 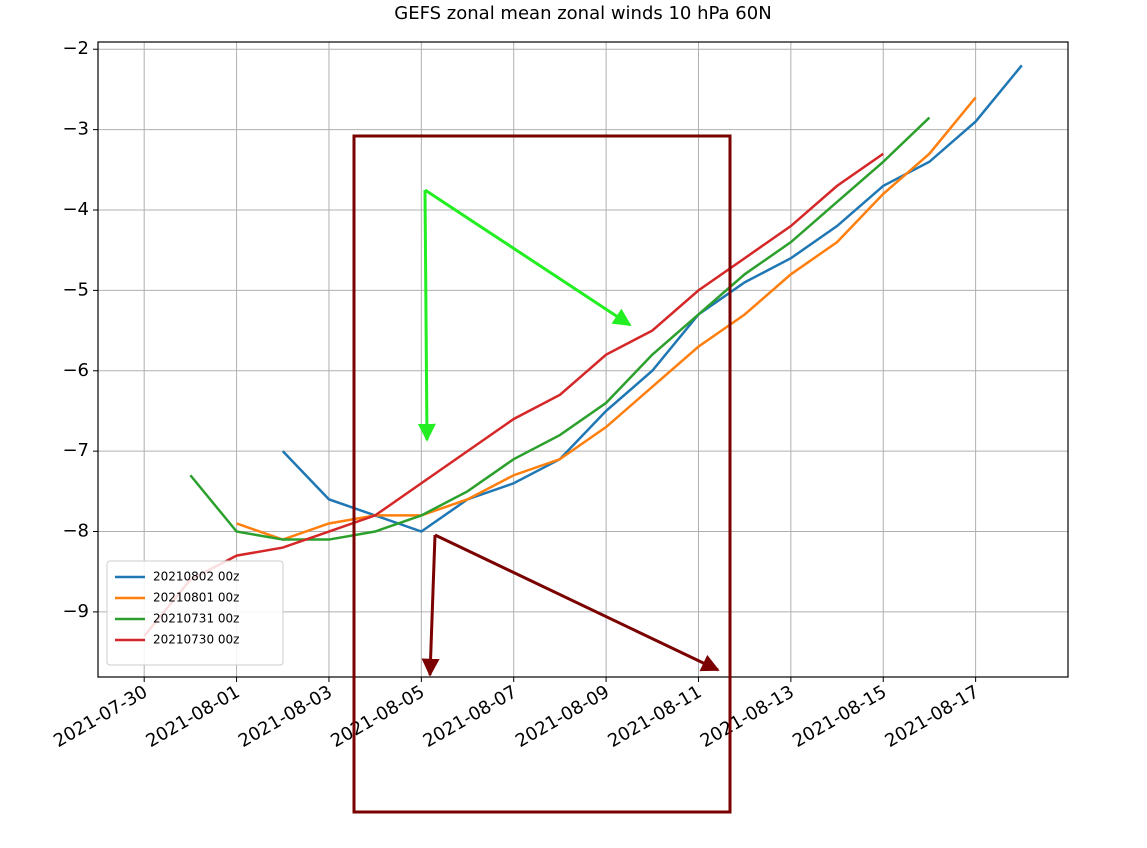 I want to click on chart-title: GEFS zonal mean zonal winds 10 hPa 60N, so click(x=582, y=13).